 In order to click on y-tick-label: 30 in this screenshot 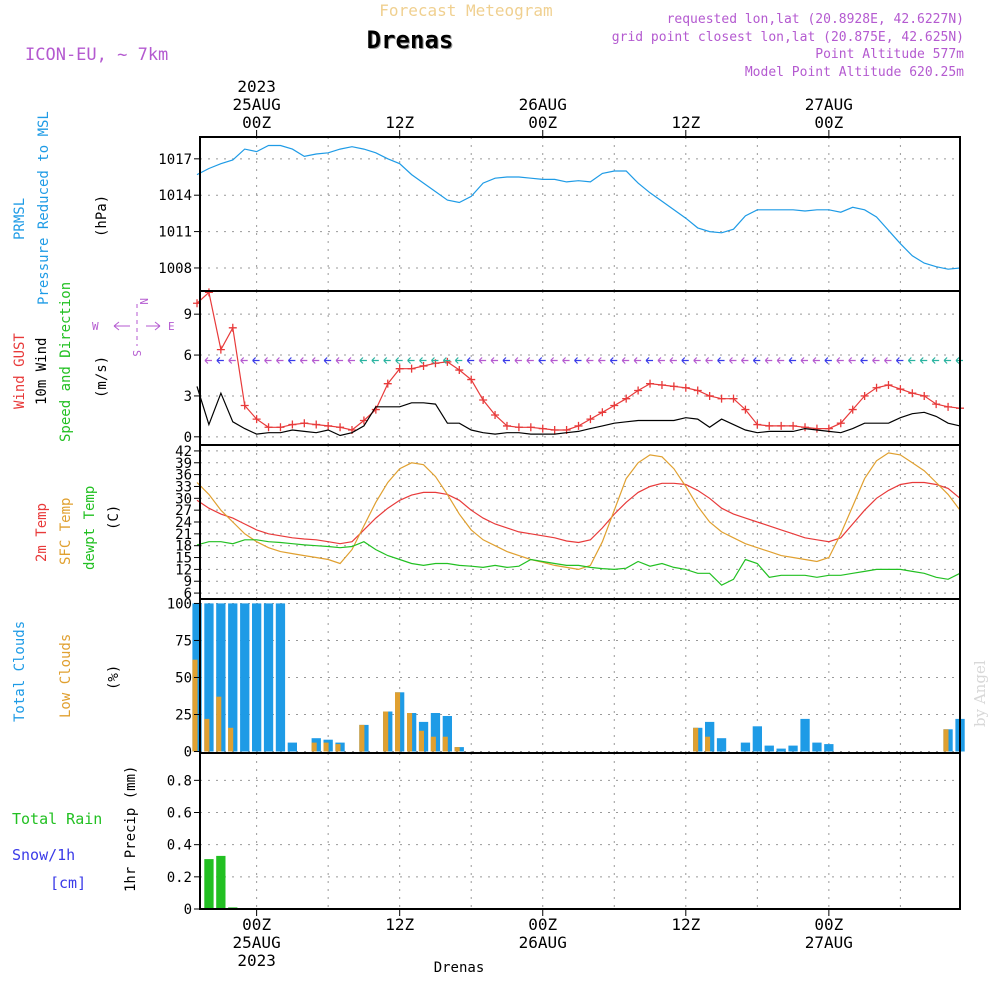, I will do `click(183, 499)`.